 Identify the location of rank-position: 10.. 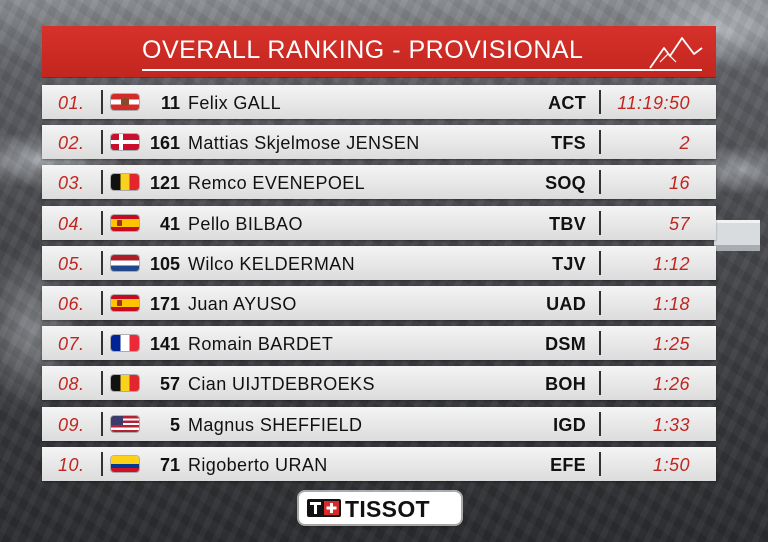
(71, 464).